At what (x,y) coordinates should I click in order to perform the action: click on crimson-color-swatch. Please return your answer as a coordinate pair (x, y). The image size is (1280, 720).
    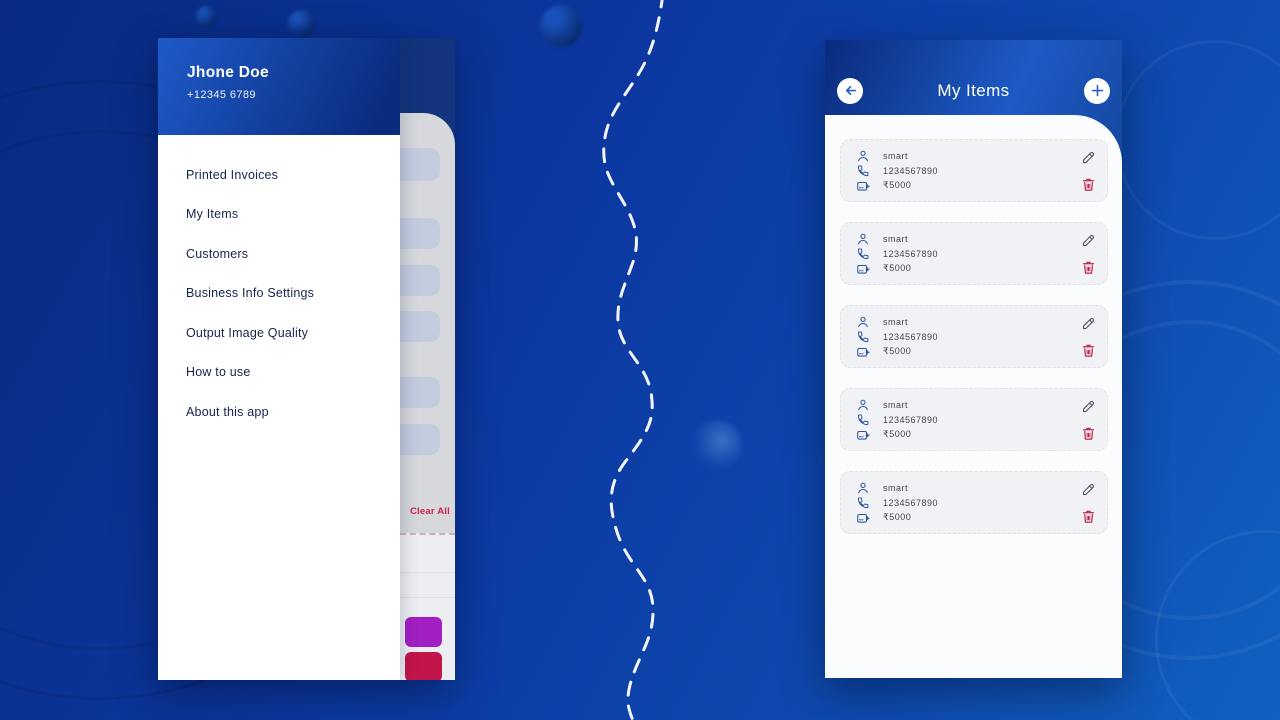
    Looking at the image, I should click on (423, 666).